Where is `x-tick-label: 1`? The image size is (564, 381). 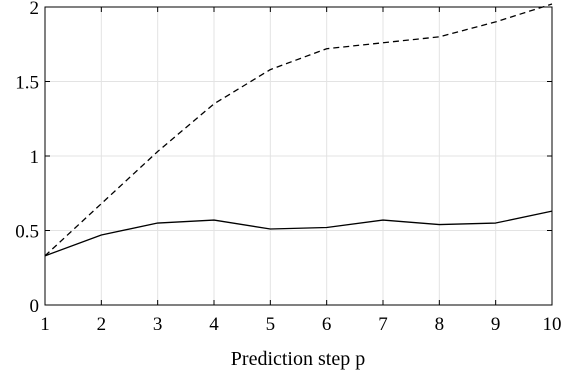
x-tick-label: 1 is located at coordinates (45, 324).